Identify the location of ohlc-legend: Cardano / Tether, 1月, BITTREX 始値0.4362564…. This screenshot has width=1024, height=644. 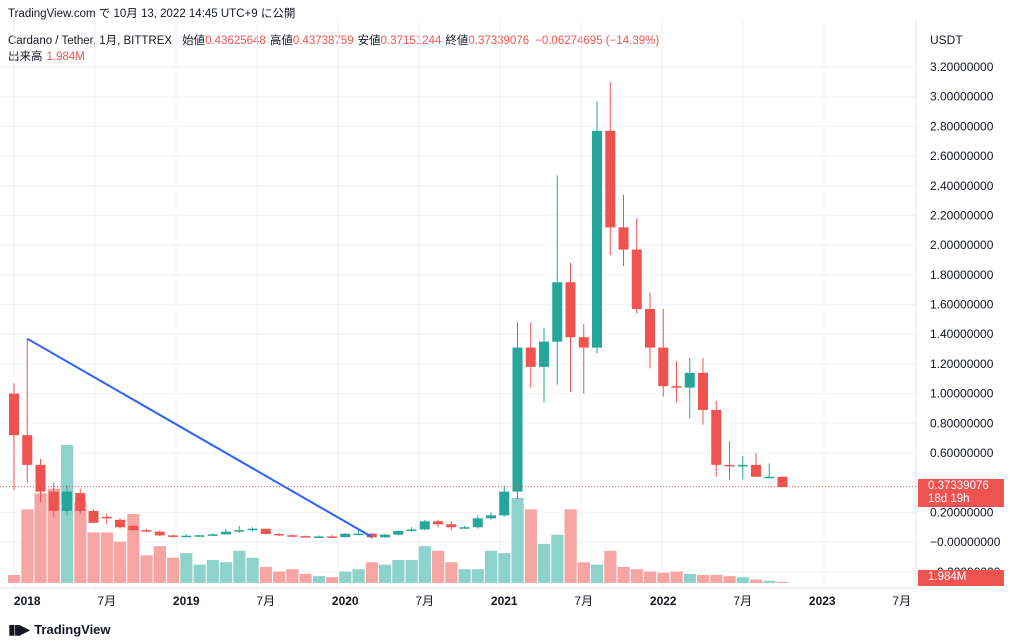
(333, 40).